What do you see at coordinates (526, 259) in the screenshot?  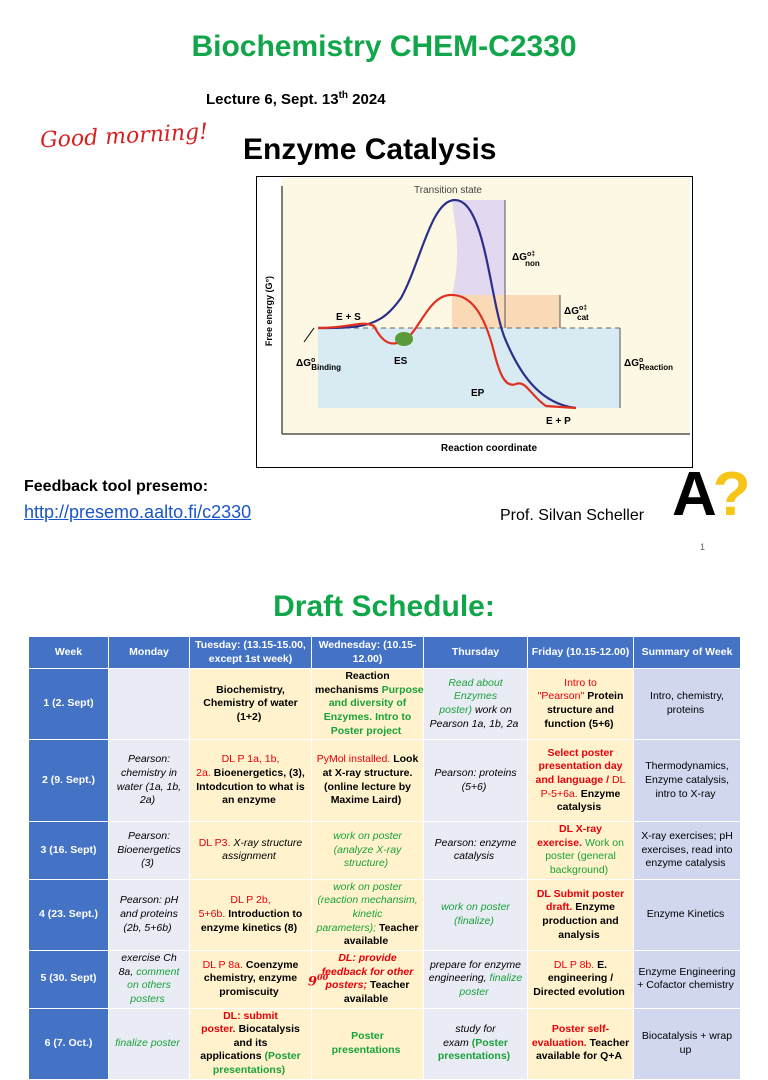 I see `label-dg-non: ΔGo‡ non` at bounding box center [526, 259].